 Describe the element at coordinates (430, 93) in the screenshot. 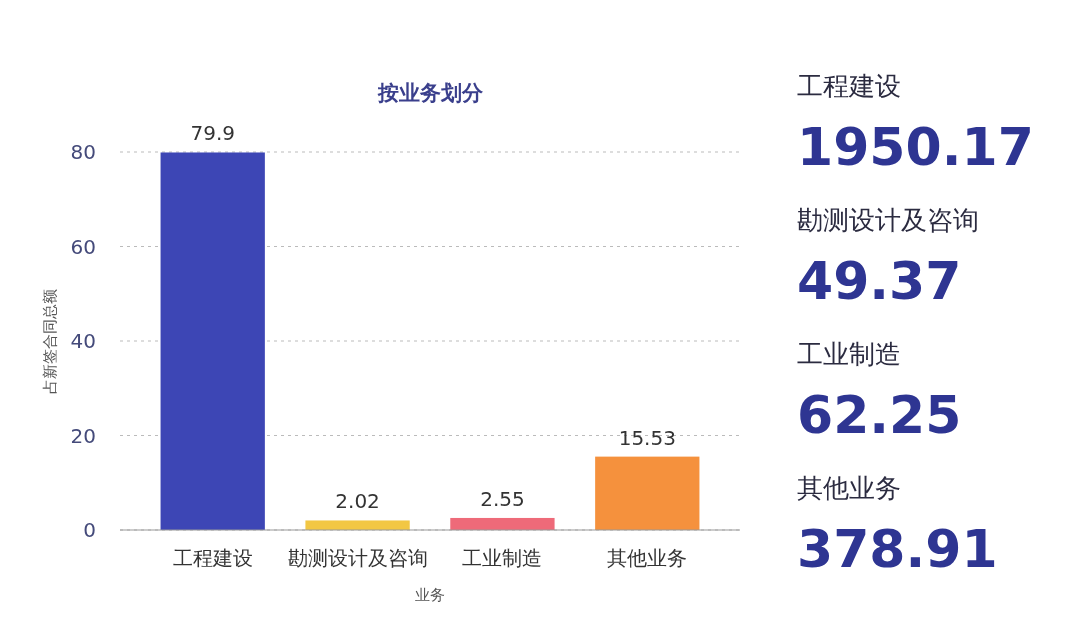

I see `chart-title: 按业务划分` at that location.